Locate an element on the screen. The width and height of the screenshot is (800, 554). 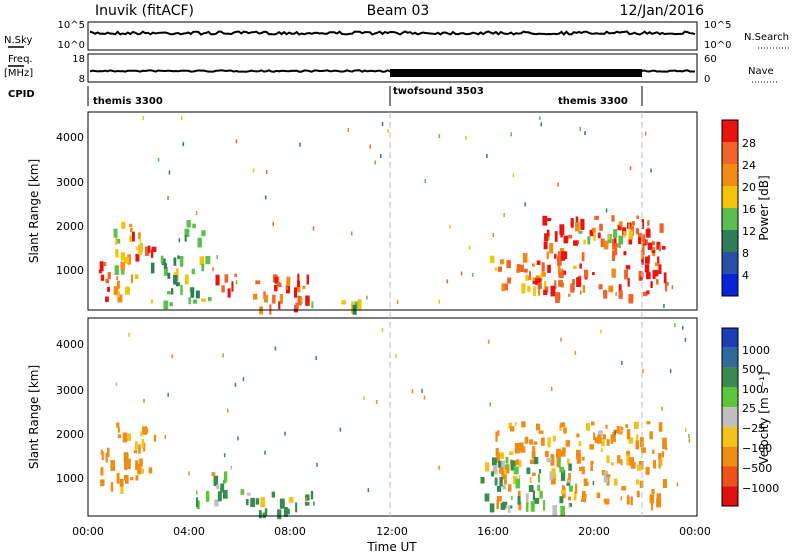
vel-cb-tick-neg25: −25 is located at coordinates (753, 428).